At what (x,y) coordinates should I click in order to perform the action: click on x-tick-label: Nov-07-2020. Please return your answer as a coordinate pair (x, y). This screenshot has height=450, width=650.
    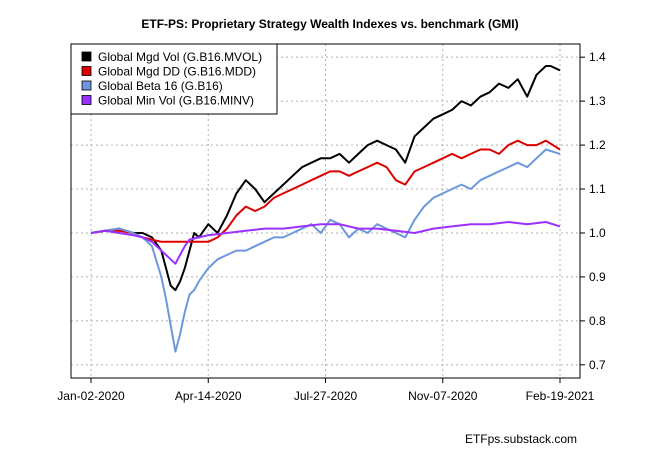
    Looking at the image, I should click on (443, 396).